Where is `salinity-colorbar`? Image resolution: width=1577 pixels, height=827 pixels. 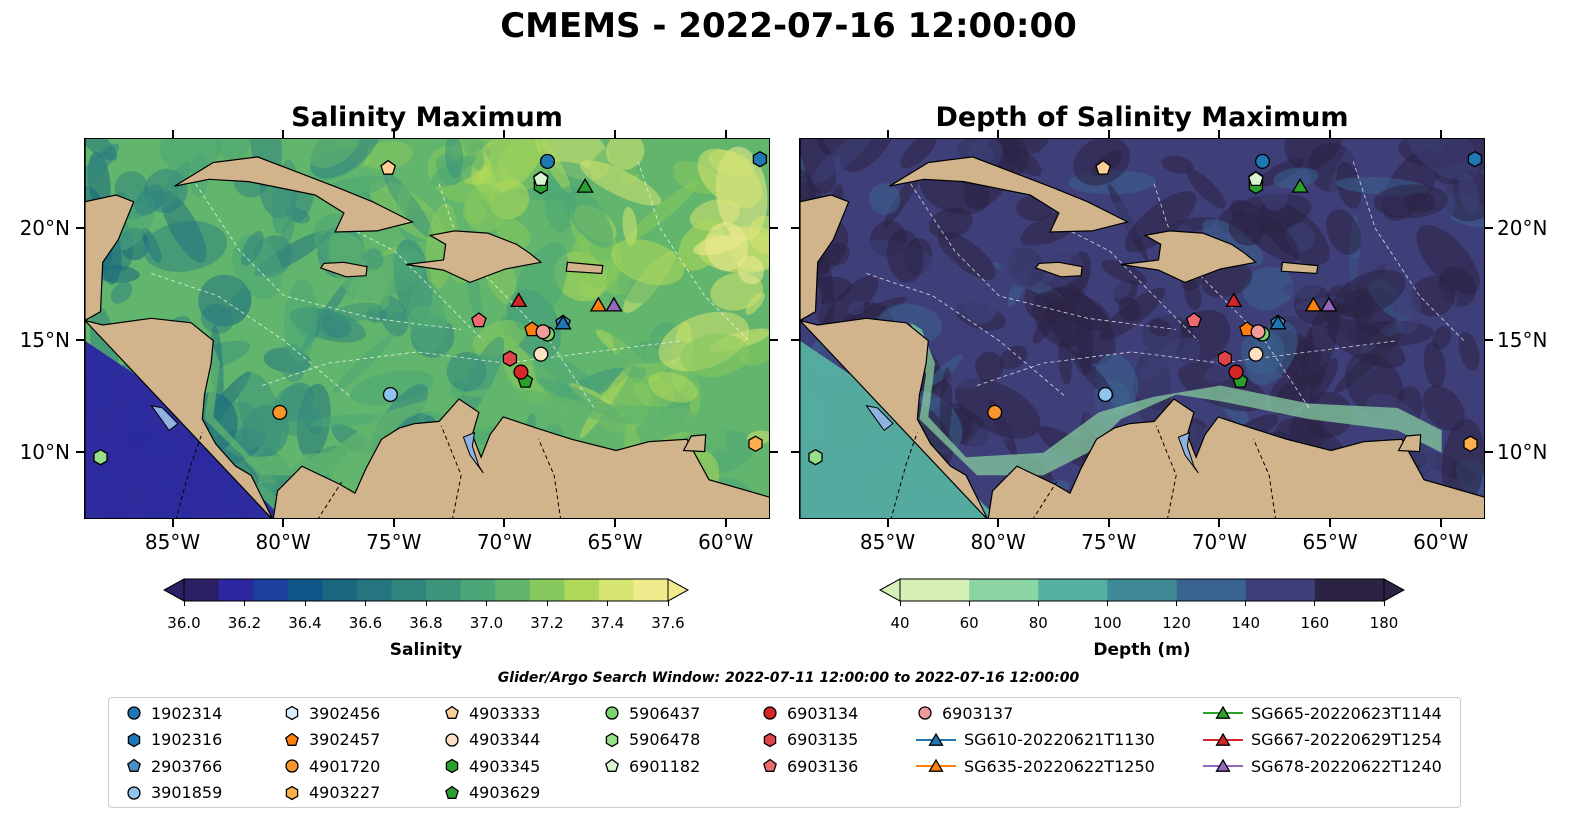 salinity-colorbar is located at coordinates (426, 590).